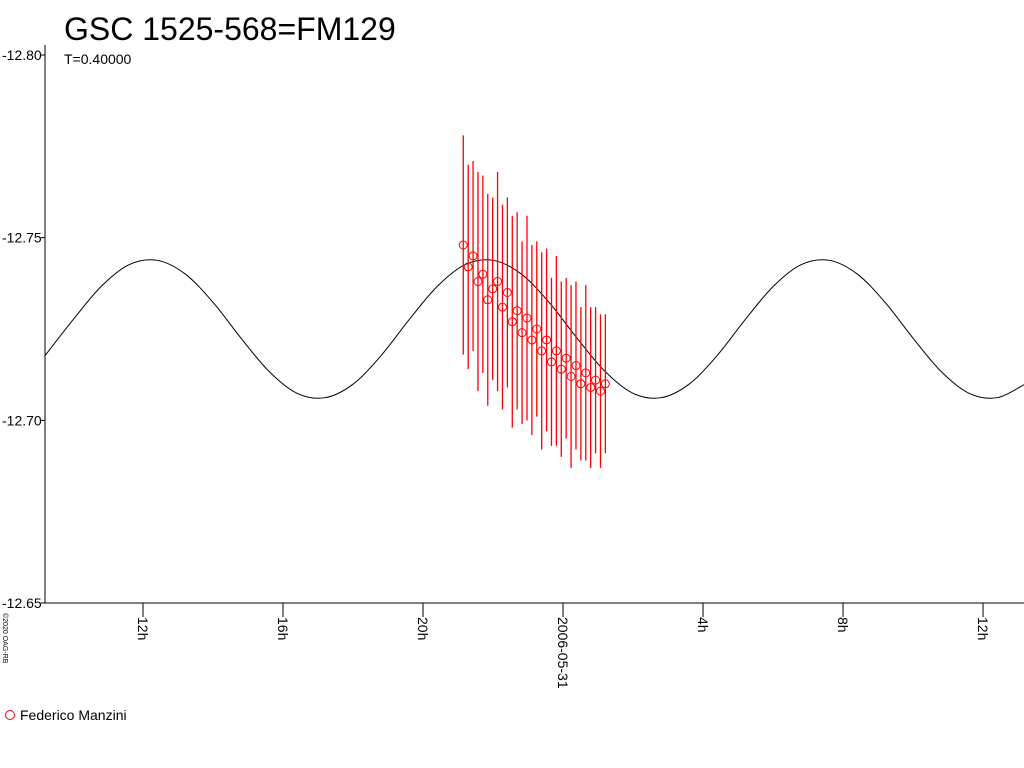 The width and height of the screenshot is (1024, 768). I want to click on chart-subtitle: T=0.40000, so click(98, 59).